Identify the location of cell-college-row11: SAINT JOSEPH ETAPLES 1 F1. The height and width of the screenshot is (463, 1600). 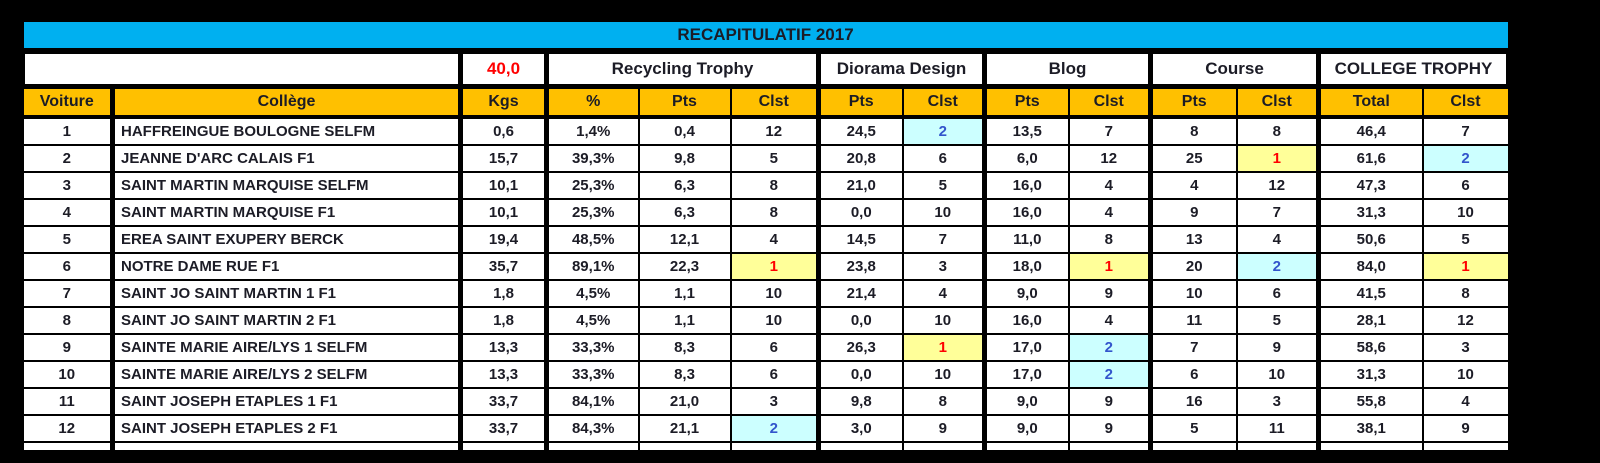
(286, 401).